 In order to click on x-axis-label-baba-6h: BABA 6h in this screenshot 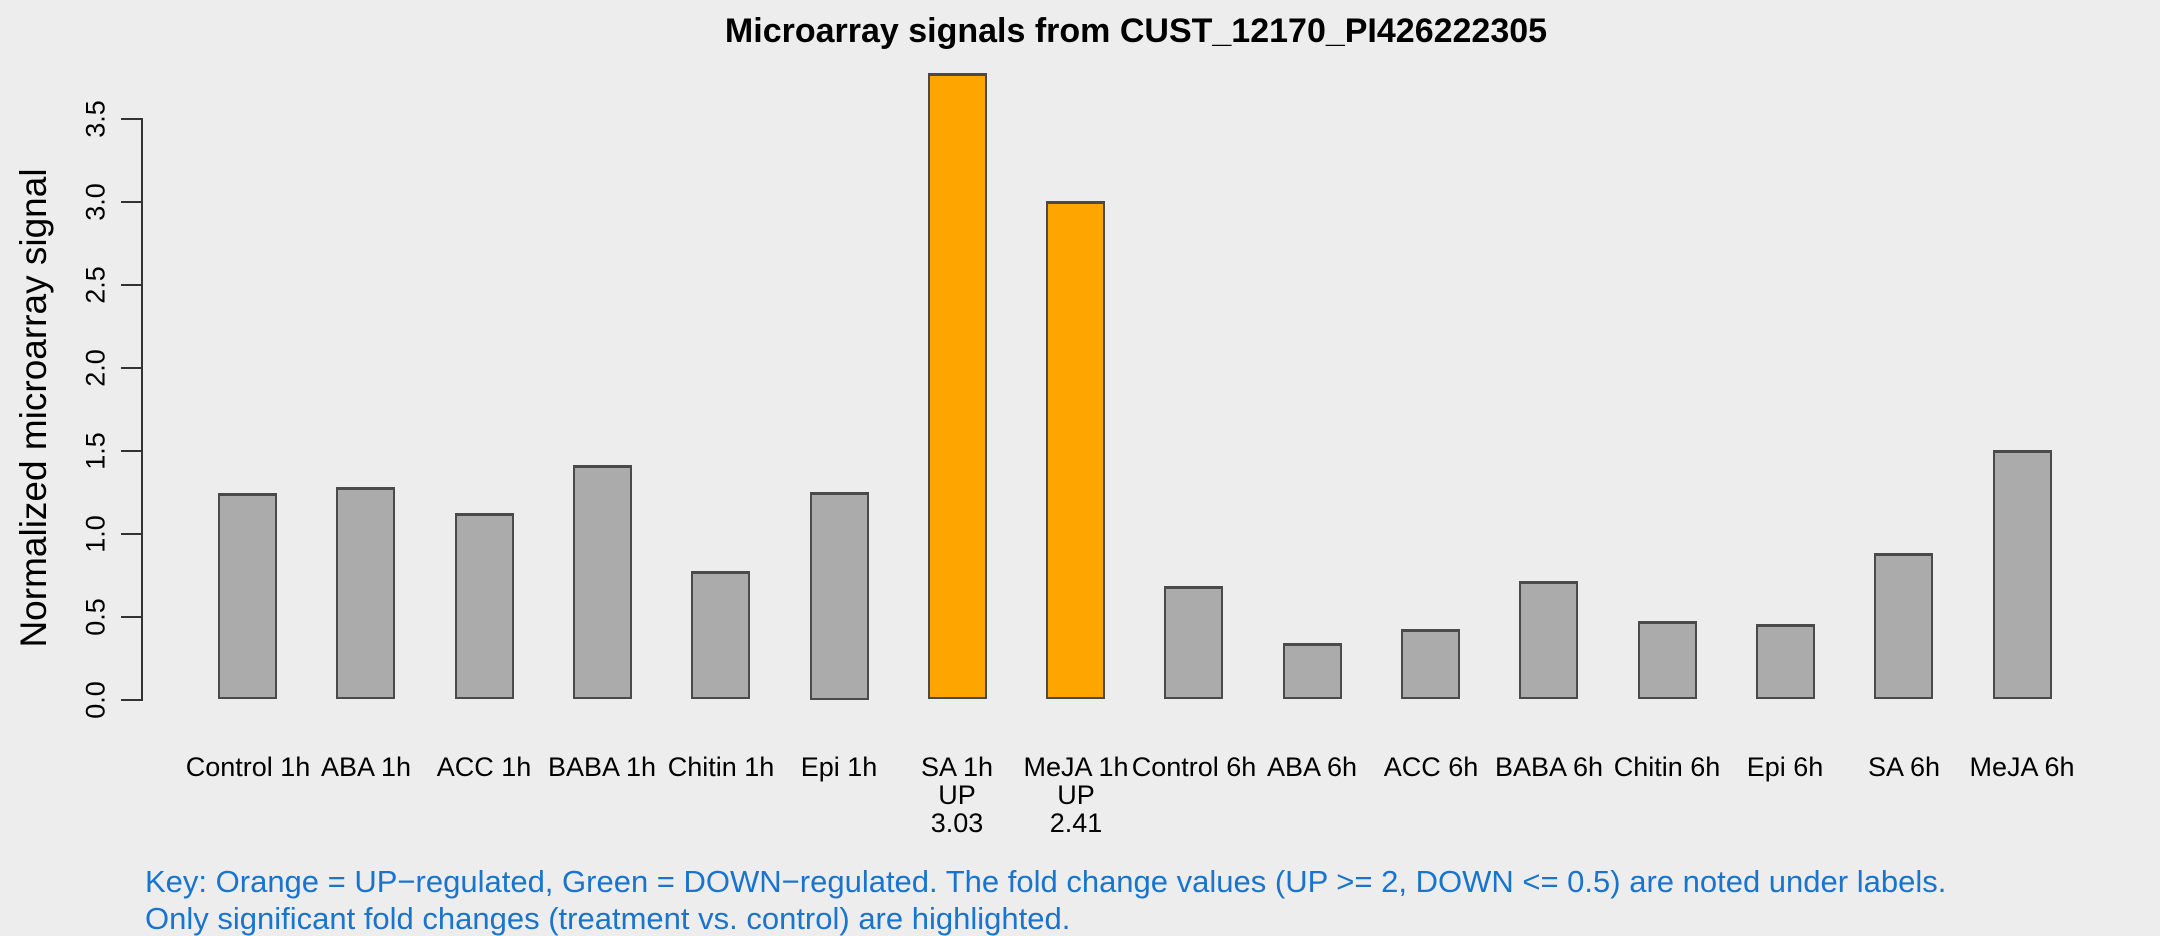, I will do `click(1549, 767)`.